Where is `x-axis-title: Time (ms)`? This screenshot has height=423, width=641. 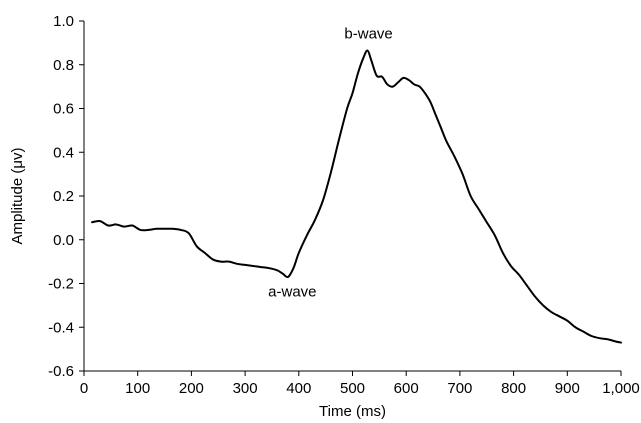
x-axis-title: Time (ms) is located at coordinates (352, 411).